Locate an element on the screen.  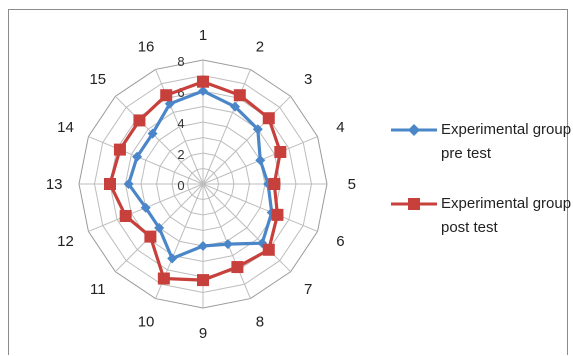
radial-tick-labels: 0 2 4 6 8 is located at coordinates (180, 123).